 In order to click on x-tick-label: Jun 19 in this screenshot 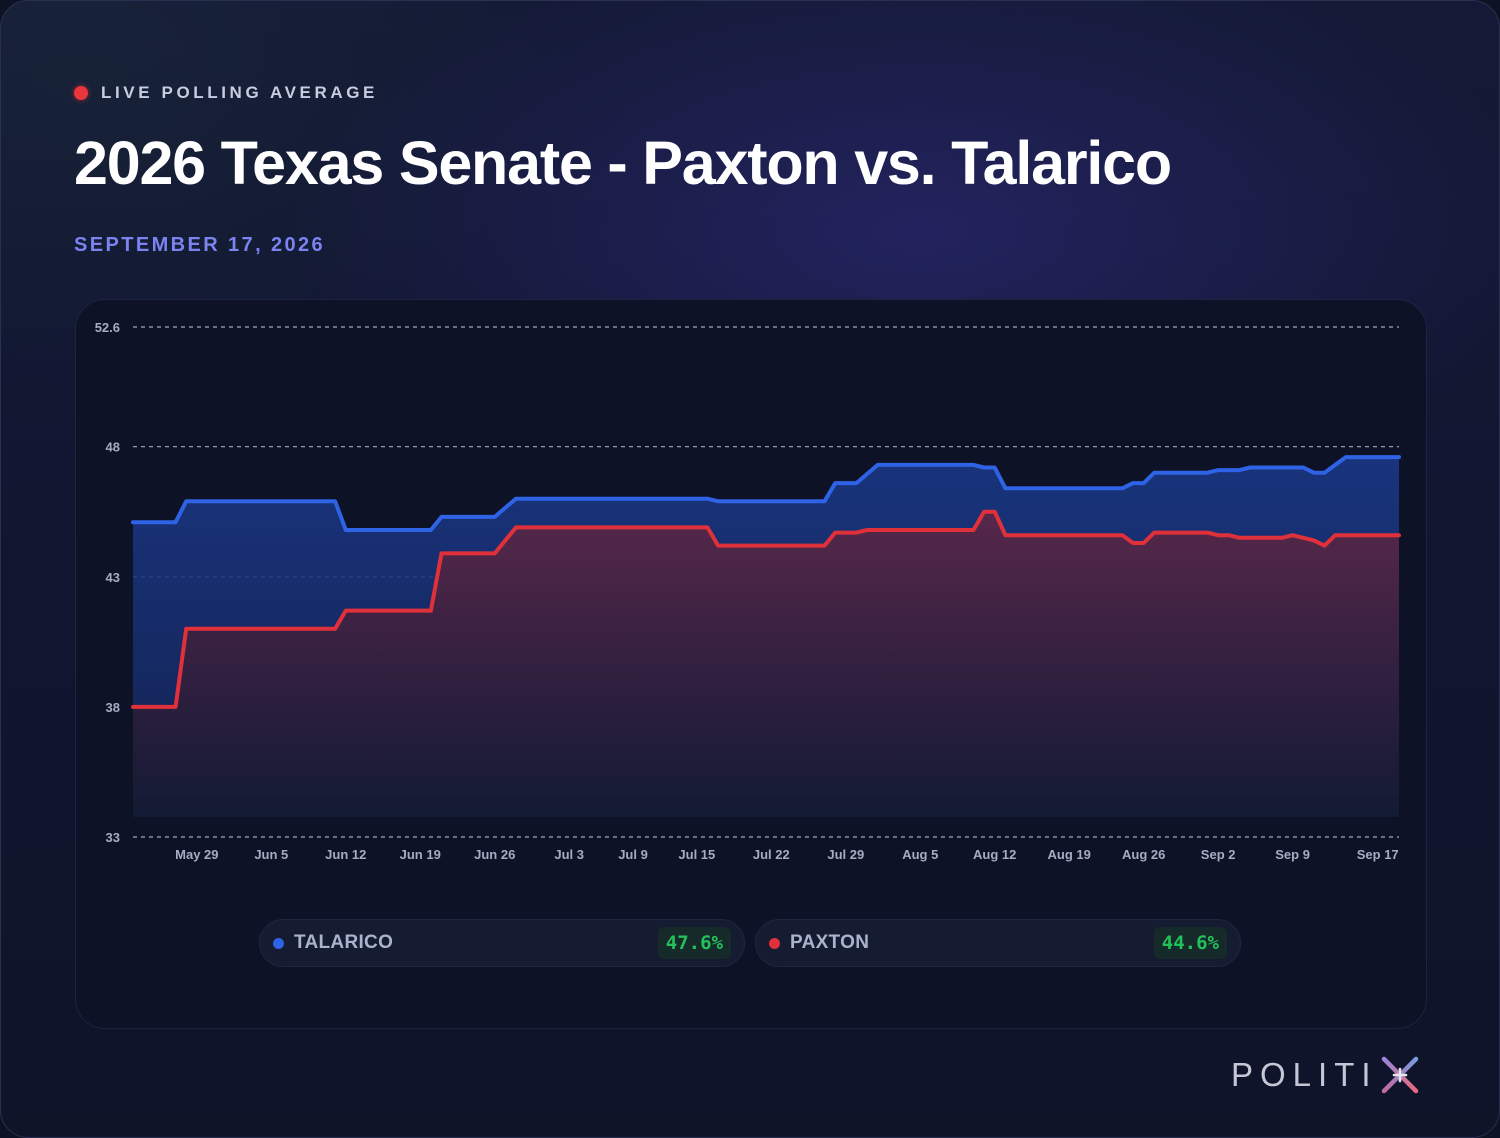, I will do `click(420, 854)`.